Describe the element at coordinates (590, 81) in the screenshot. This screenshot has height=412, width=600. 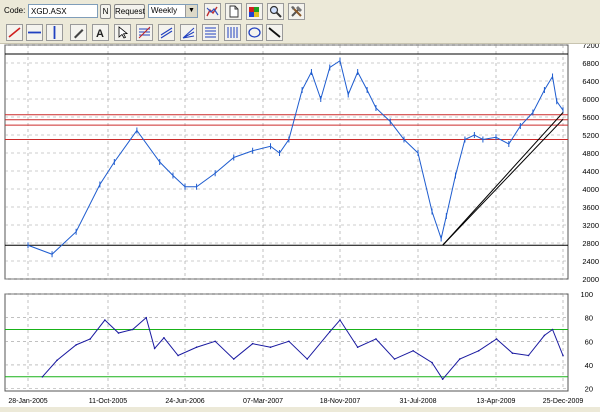
I see `price-y-tick-label: 6400` at that location.